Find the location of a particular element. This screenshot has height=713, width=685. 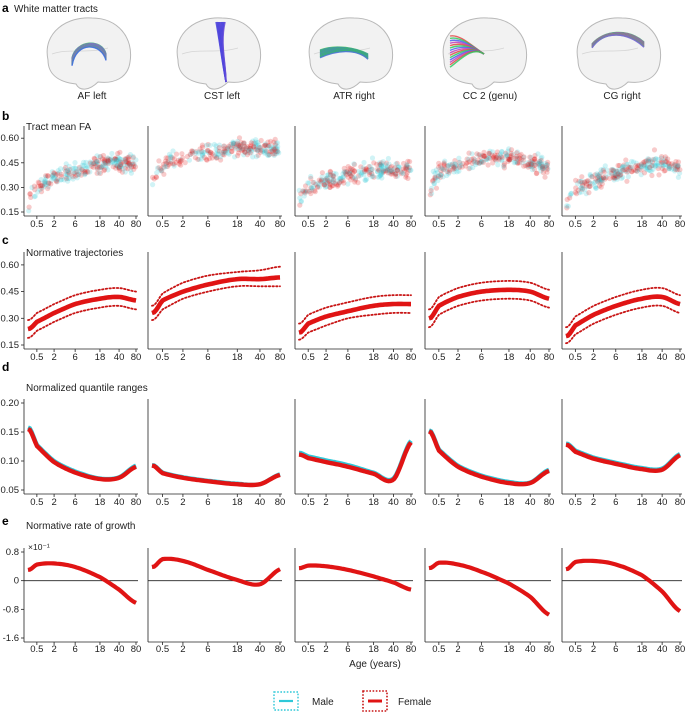

y-tick-label: 0.30 is located at coordinates (10, 187).